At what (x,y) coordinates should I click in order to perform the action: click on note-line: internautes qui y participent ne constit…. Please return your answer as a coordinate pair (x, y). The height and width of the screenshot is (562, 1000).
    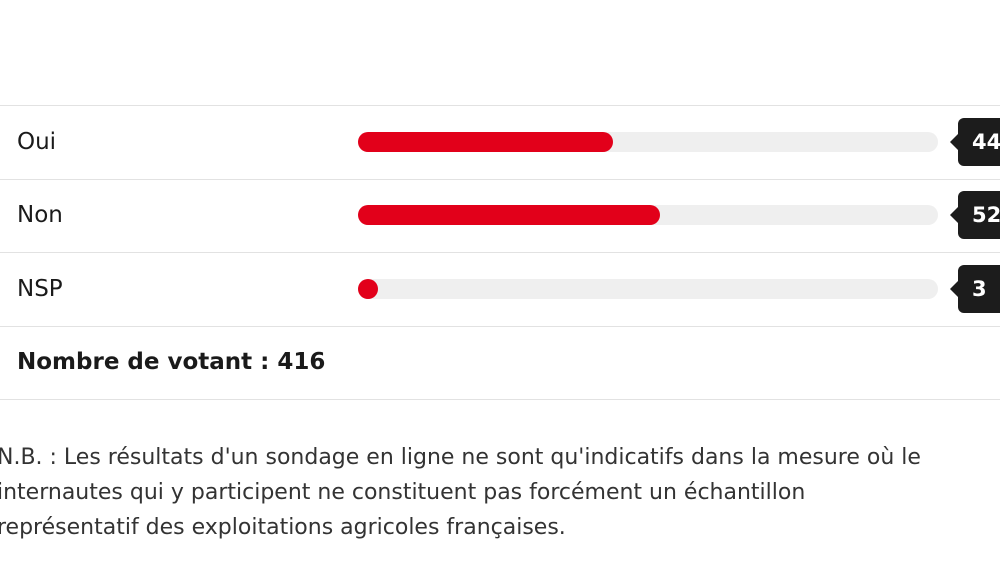
    Looking at the image, I should click on (403, 492).